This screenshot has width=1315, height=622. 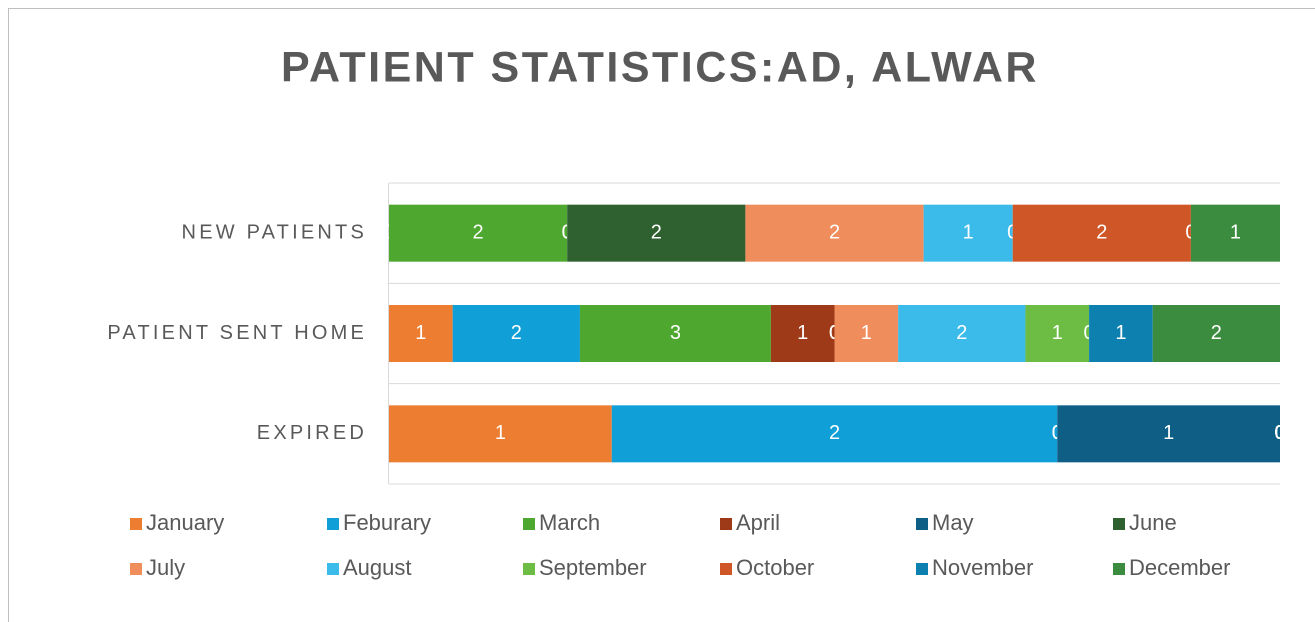 I want to click on legend-label: Feburary, so click(x=387, y=522).